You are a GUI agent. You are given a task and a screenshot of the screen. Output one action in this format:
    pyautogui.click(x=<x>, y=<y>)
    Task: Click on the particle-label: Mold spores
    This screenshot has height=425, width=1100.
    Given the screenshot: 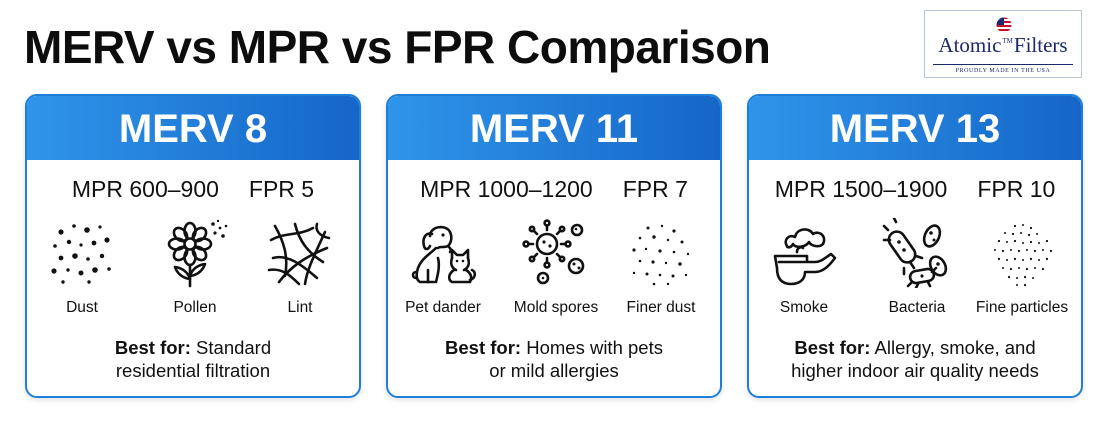 What is the action you would take?
    pyautogui.click(x=556, y=307)
    